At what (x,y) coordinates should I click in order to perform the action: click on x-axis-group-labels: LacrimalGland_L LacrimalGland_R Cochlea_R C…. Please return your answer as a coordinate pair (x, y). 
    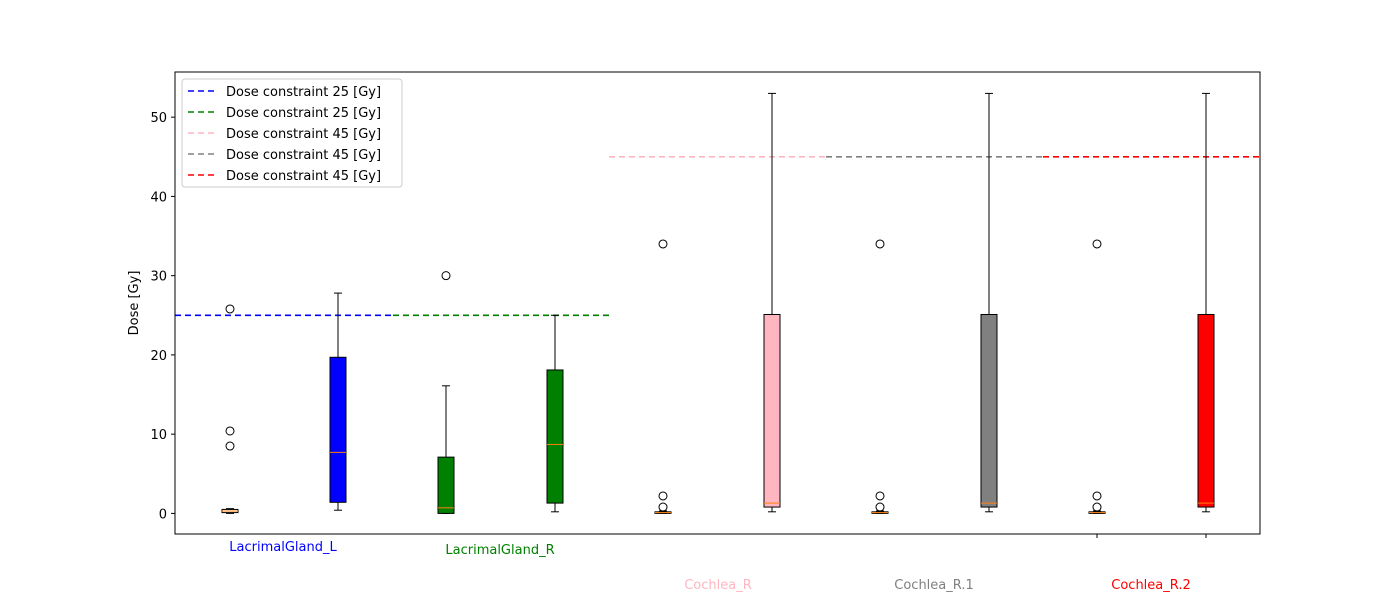
    Looking at the image, I should click on (718, 563).